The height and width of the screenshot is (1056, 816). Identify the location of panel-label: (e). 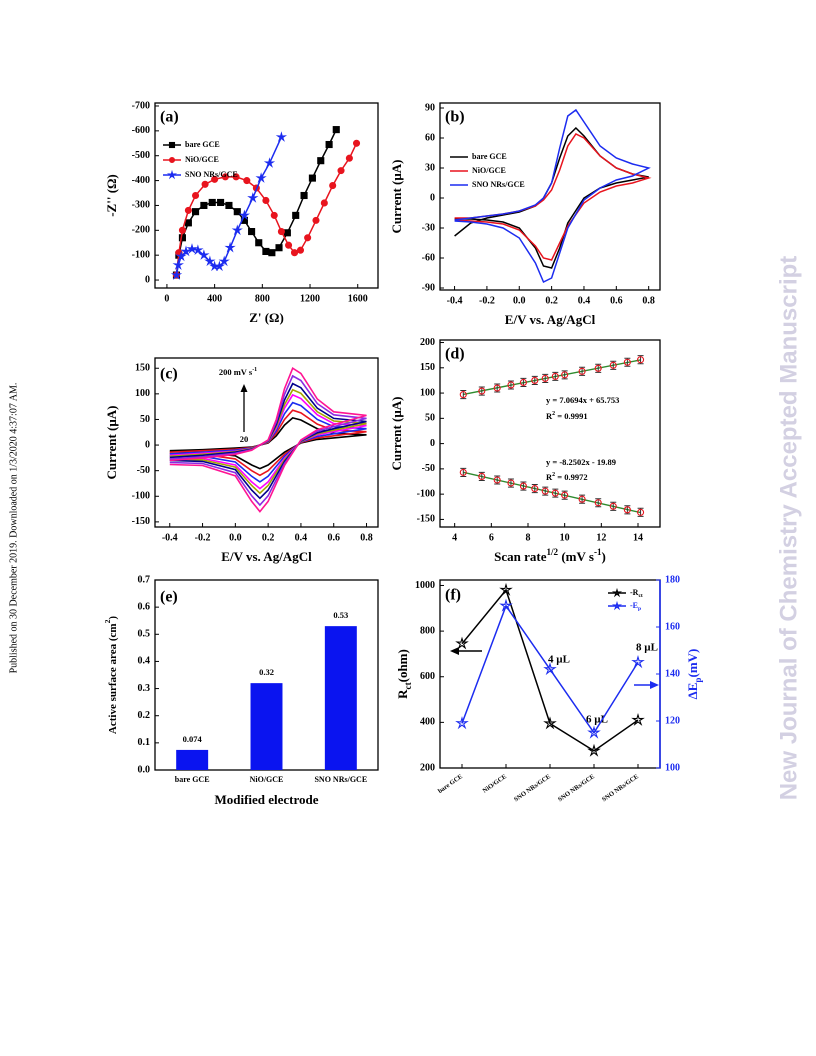
(169, 597).